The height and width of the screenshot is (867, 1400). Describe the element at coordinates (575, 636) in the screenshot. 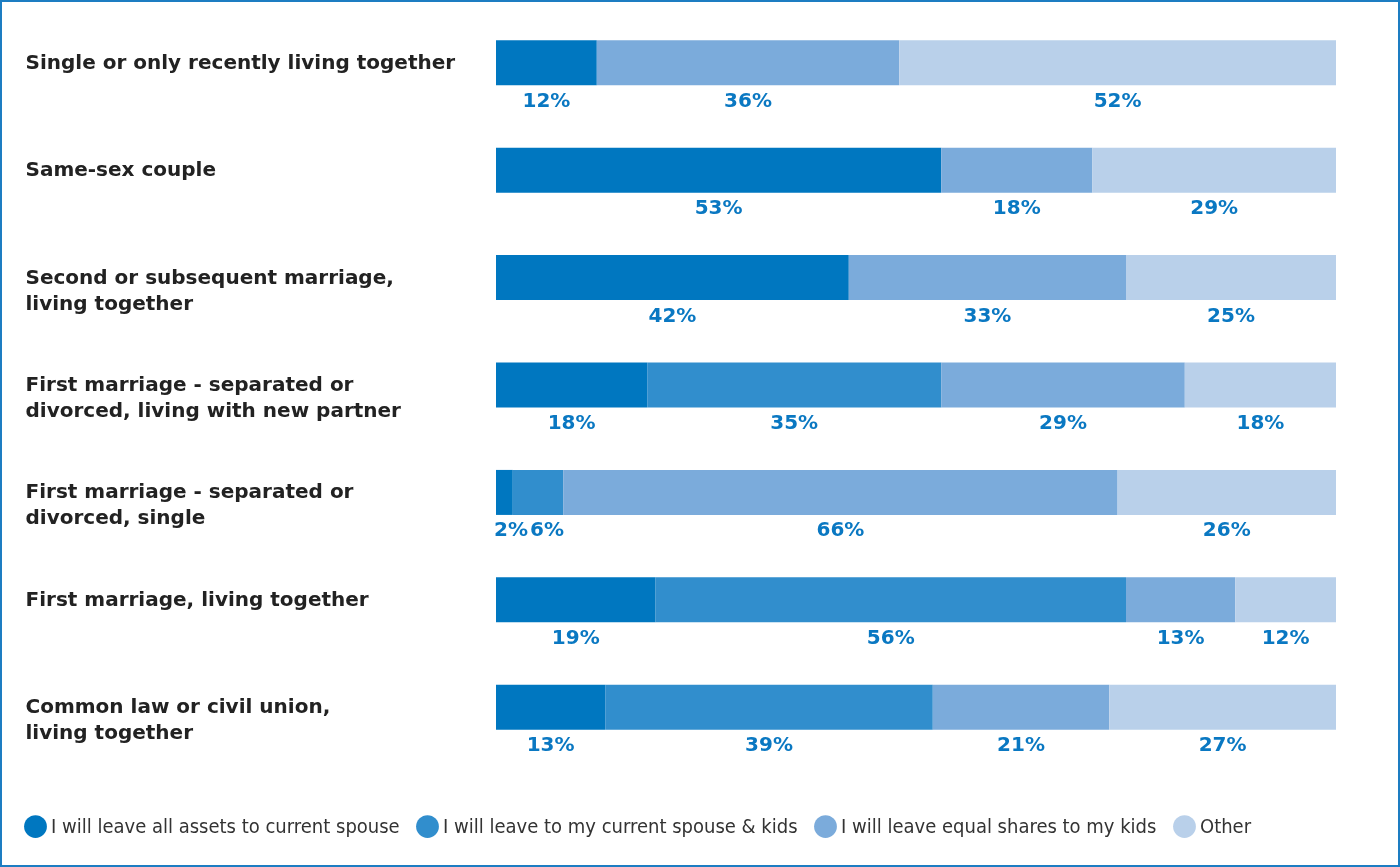

I see `data-label: 19%` at that location.